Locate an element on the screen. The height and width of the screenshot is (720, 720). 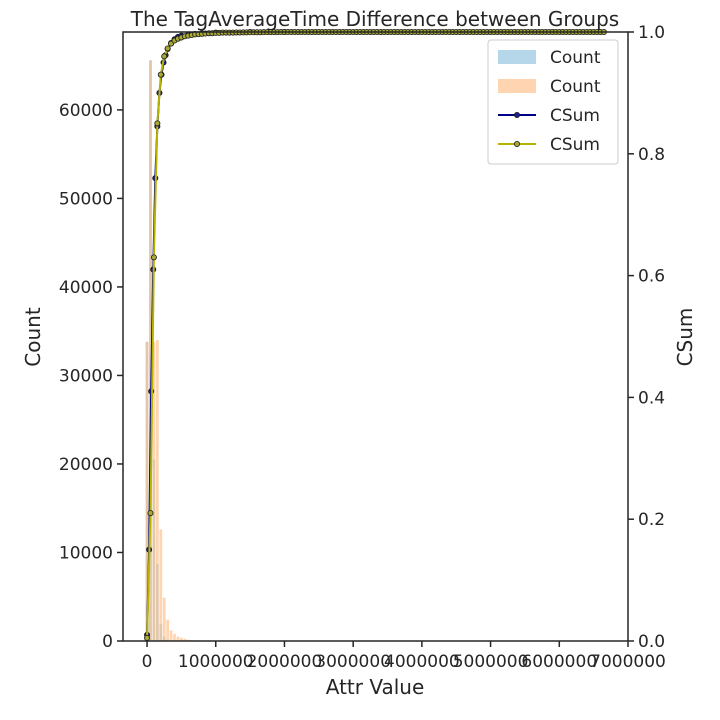
y2-tick-label: 0.6 is located at coordinates (651, 277).